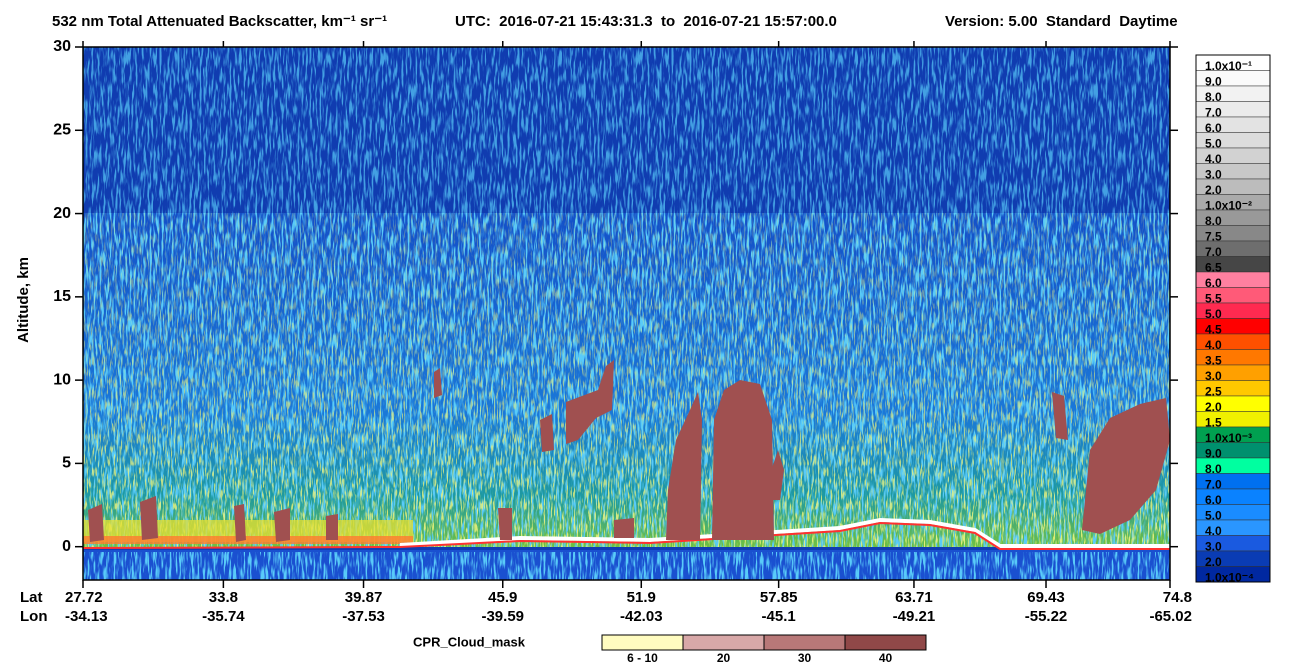 This screenshot has height=667, width=1300. What do you see at coordinates (62, 130) in the screenshot?
I see `y-tick-label: 25` at bounding box center [62, 130].